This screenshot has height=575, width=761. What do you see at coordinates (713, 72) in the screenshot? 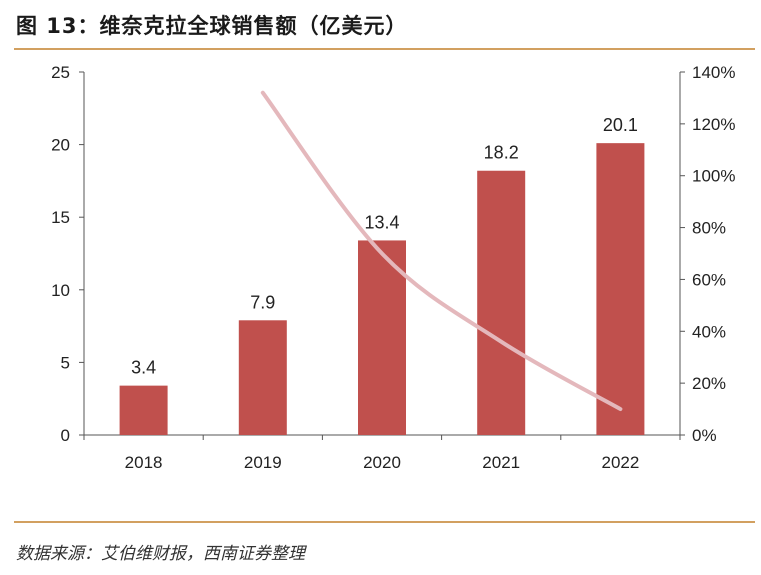
I see `y-tick-label-right: 140%` at bounding box center [713, 72].